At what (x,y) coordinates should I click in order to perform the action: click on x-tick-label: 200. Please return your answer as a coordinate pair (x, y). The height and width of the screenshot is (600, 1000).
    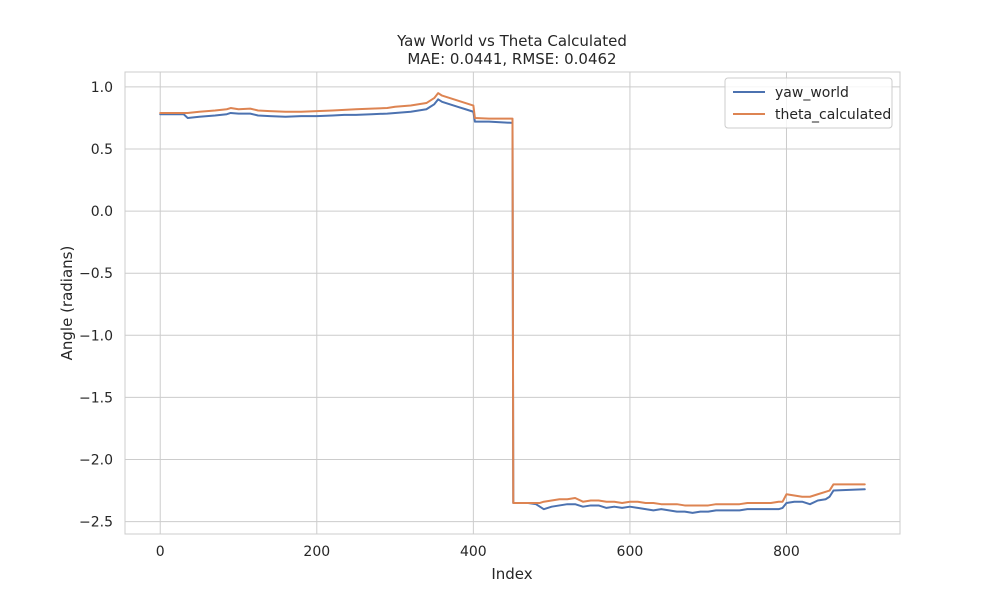
    Looking at the image, I should click on (316, 552).